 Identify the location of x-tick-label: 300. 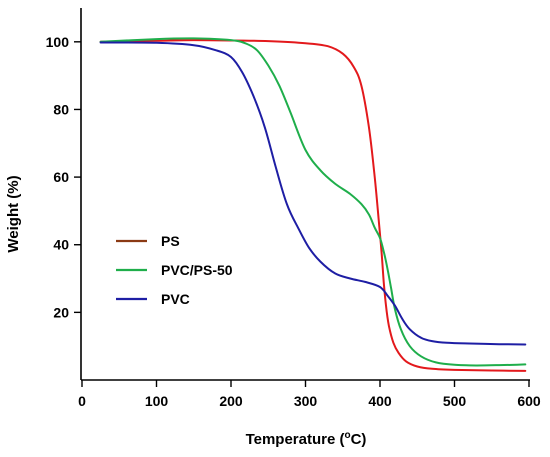
(306, 401).